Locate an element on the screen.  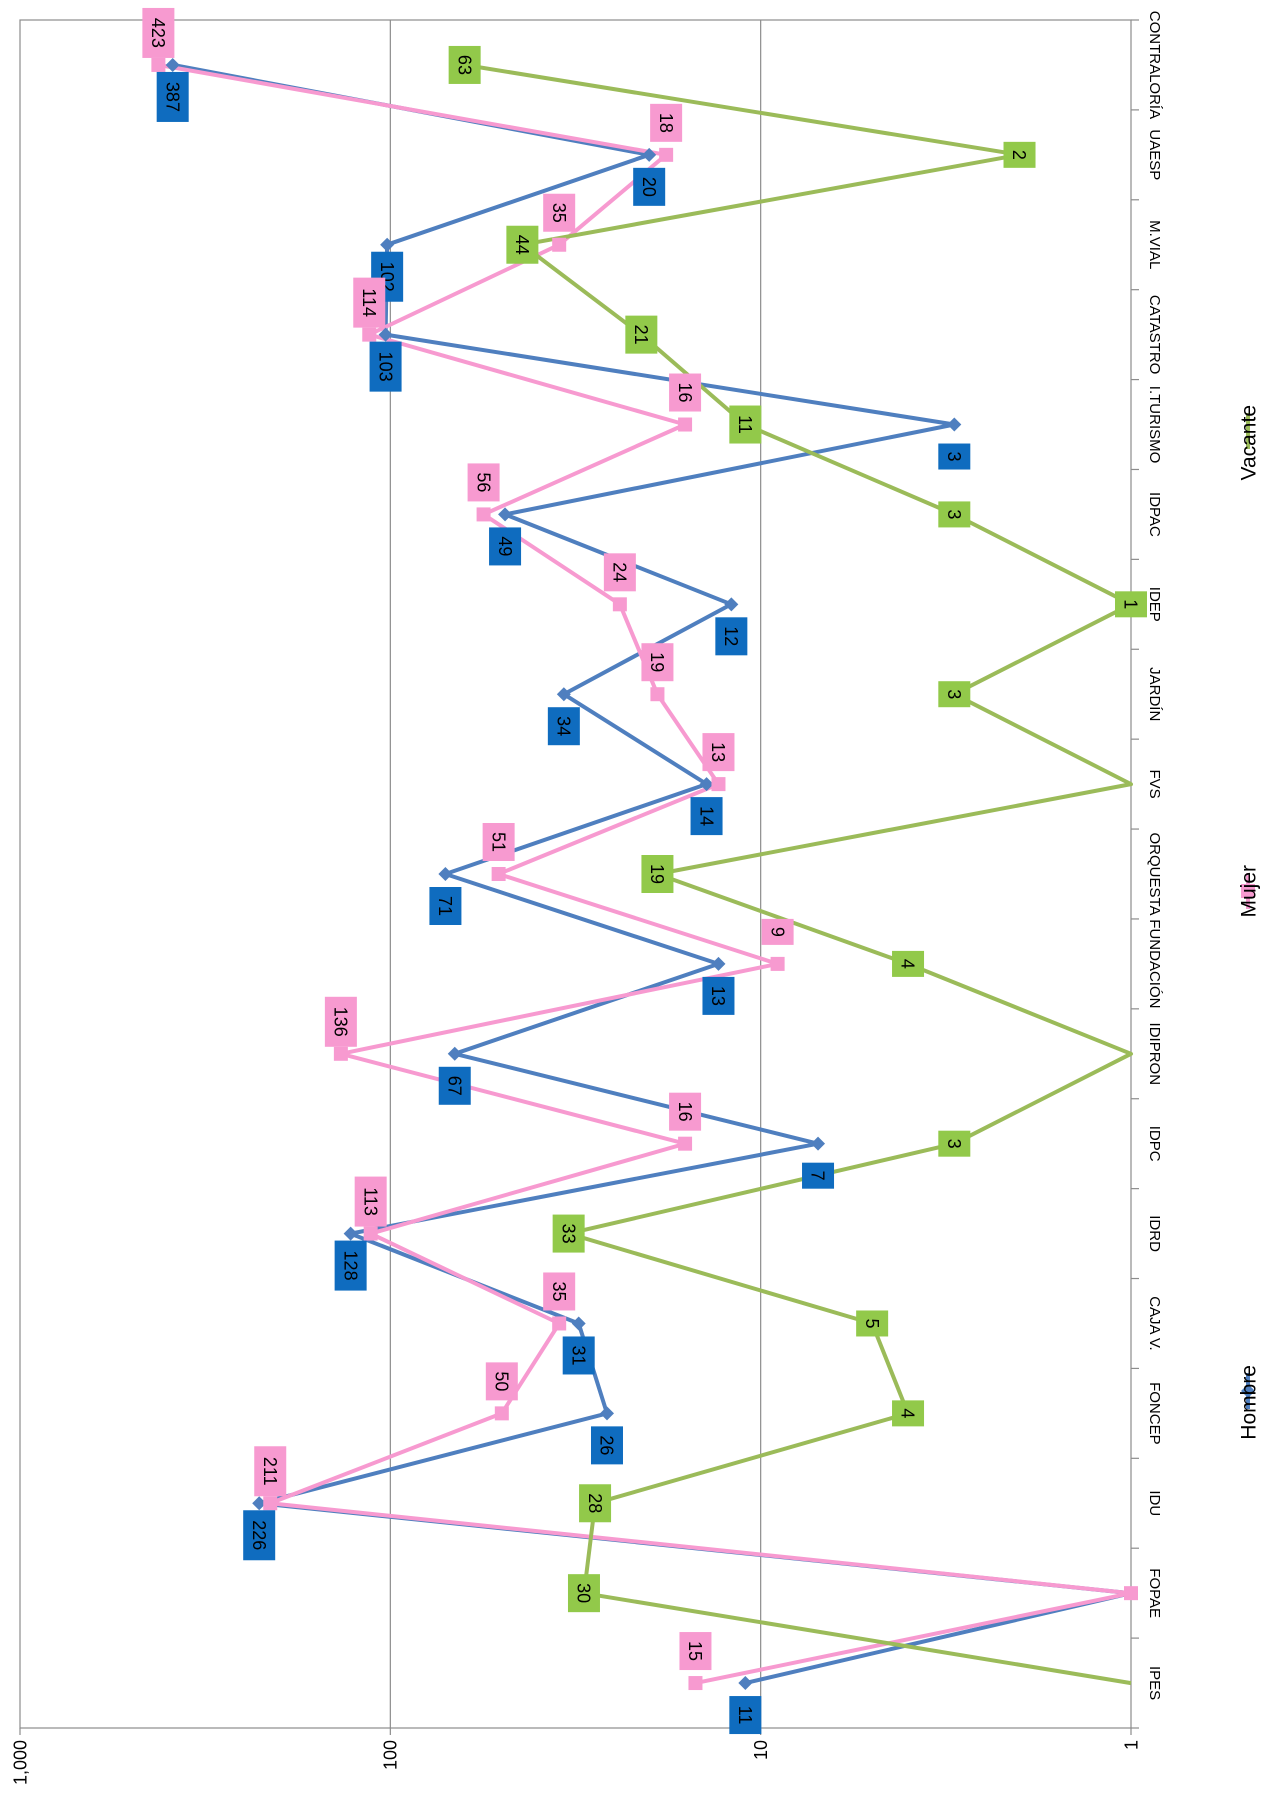
data-label-hombre: 31 is located at coordinates (578, 1355).